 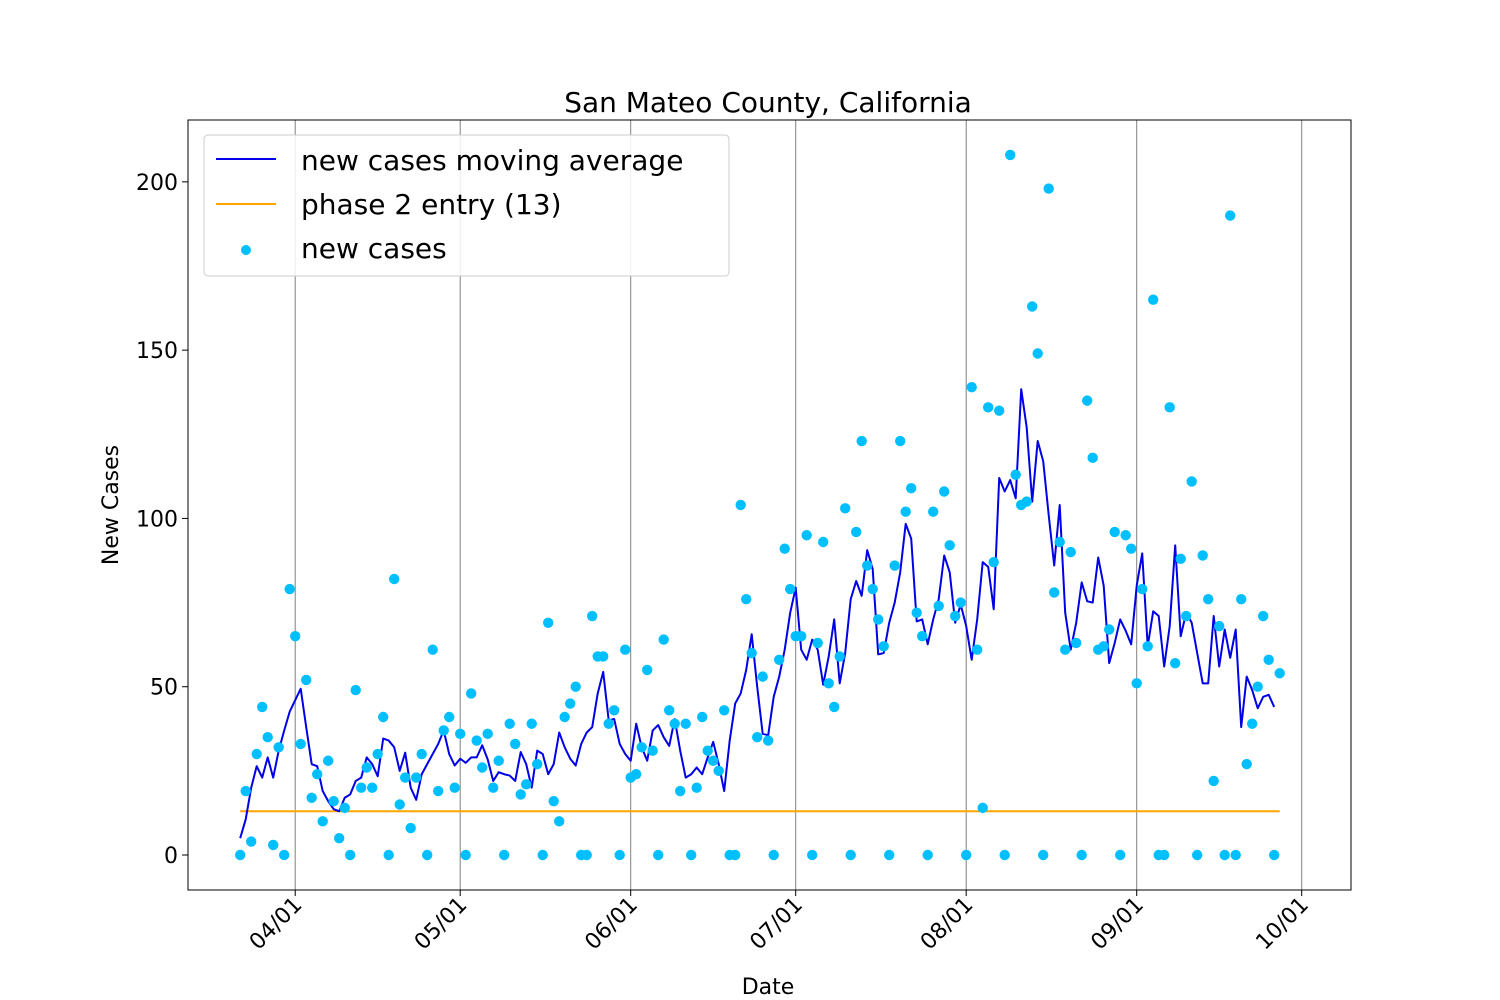 What do you see at coordinates (779, 922) in the screenshot?
I see `x-axis-ticks: 04/01 05/01 06/01 07/01 08/01 09/01 10/01` at bounding box center [779, 922].